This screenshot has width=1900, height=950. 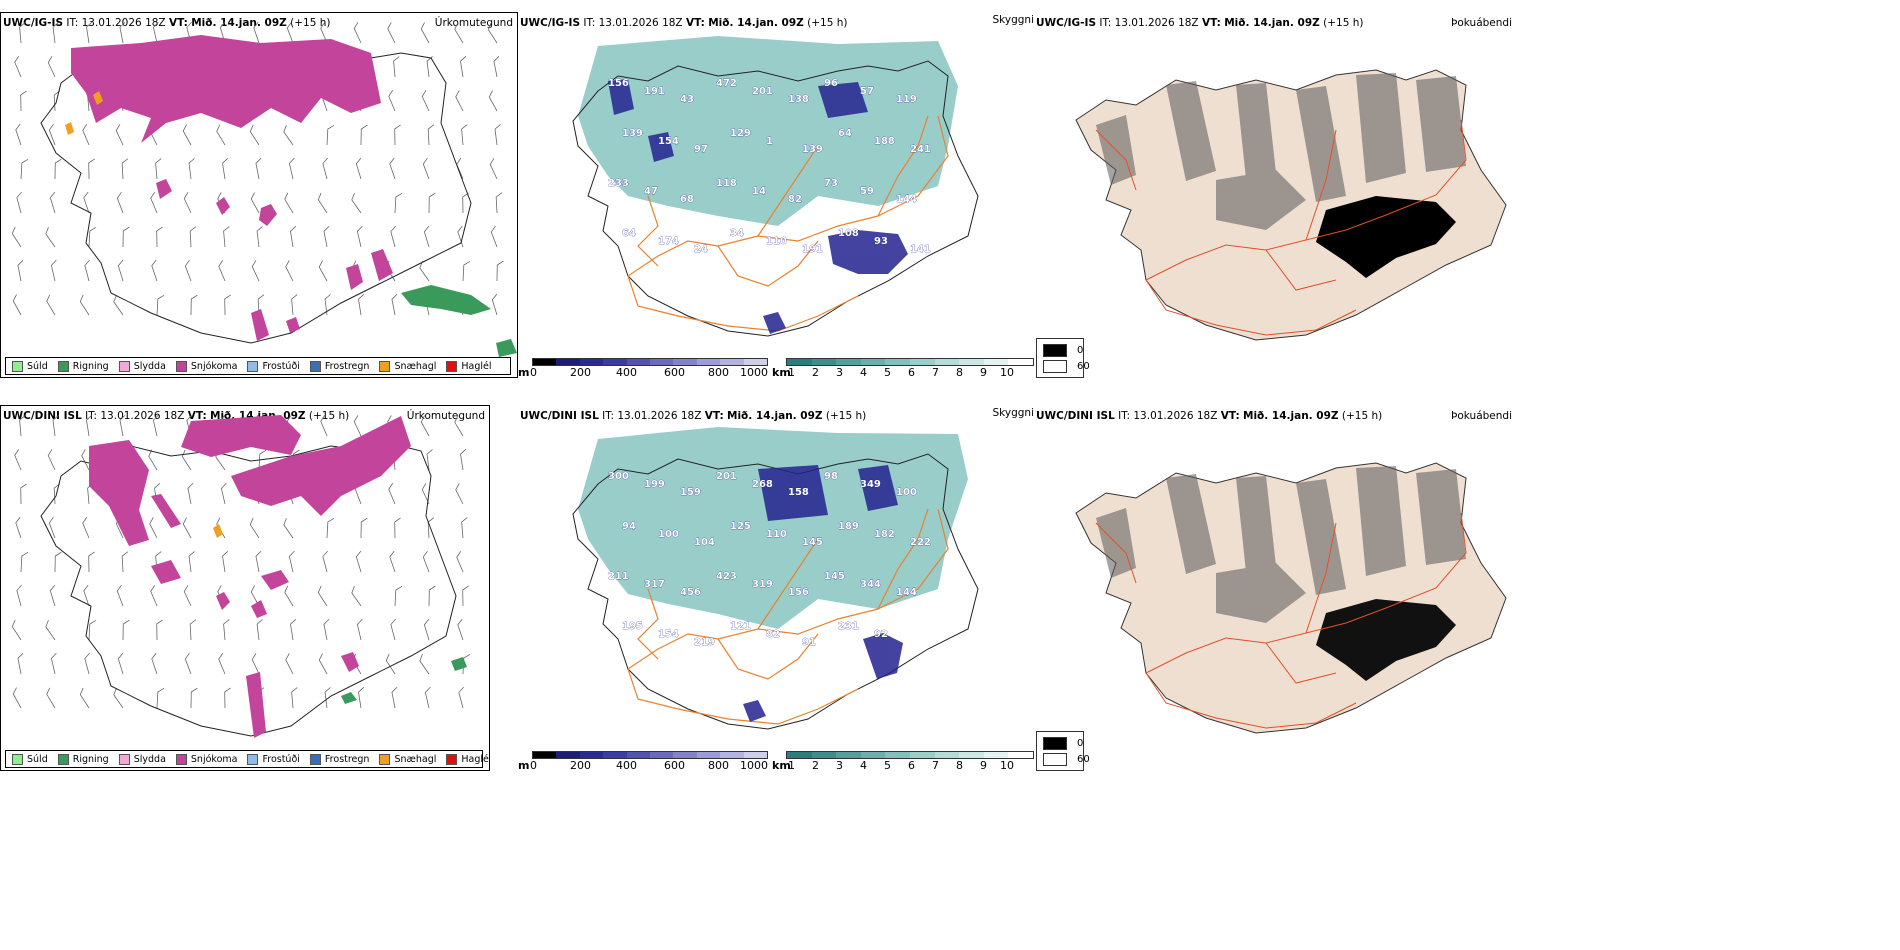 I want to click on colorbar-strip, so click(x=650, y=362).